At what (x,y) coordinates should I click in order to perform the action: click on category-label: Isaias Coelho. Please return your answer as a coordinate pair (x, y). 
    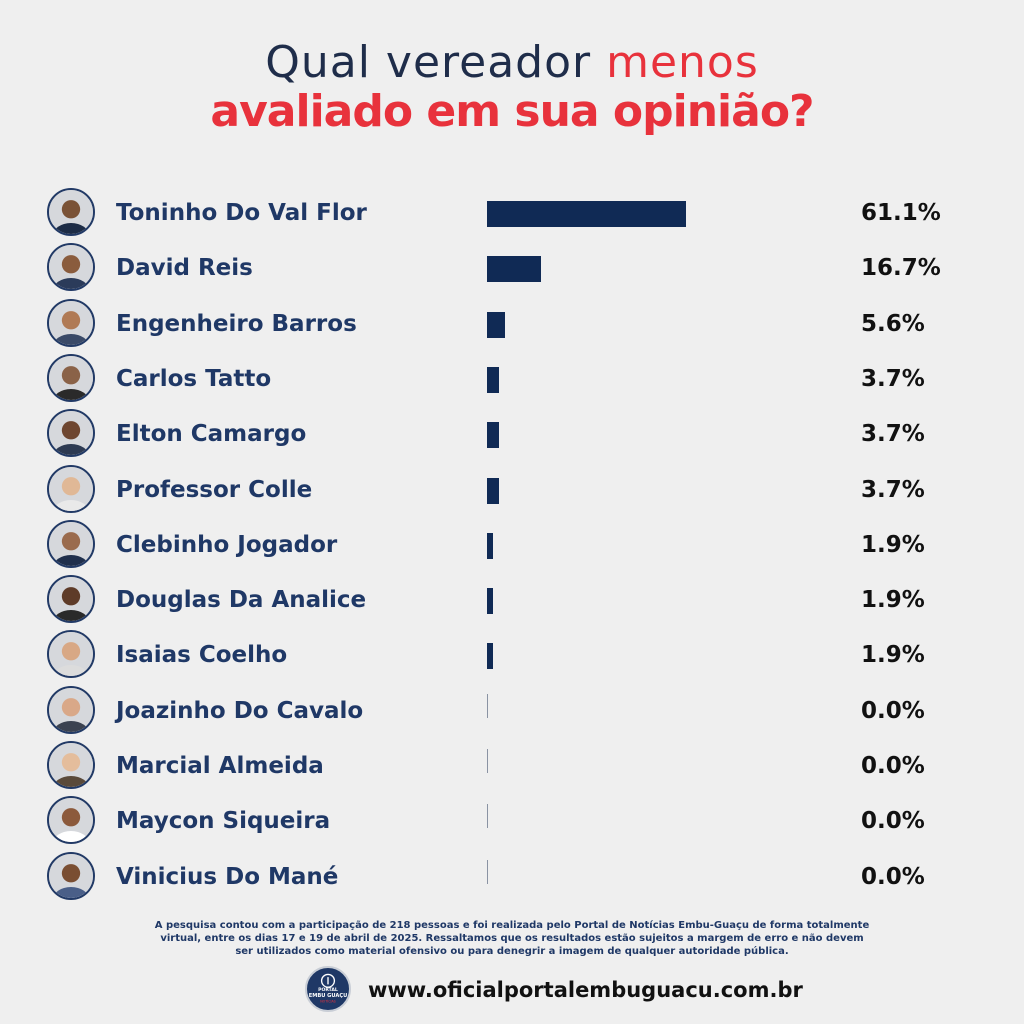
    Looking at the image, I should click on (202, 655).